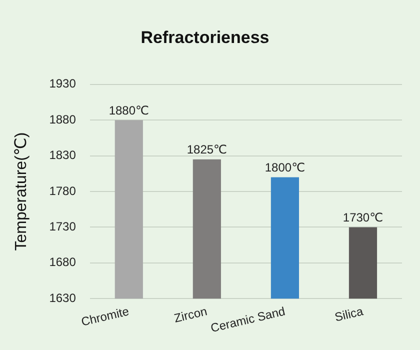 Image resolution: width=420 pixels, height=350 pixels. What do you see at coordinates (62, 262) in the screenshot?
I see `y-tick-label: 1680` at bounding box center [62, 262].